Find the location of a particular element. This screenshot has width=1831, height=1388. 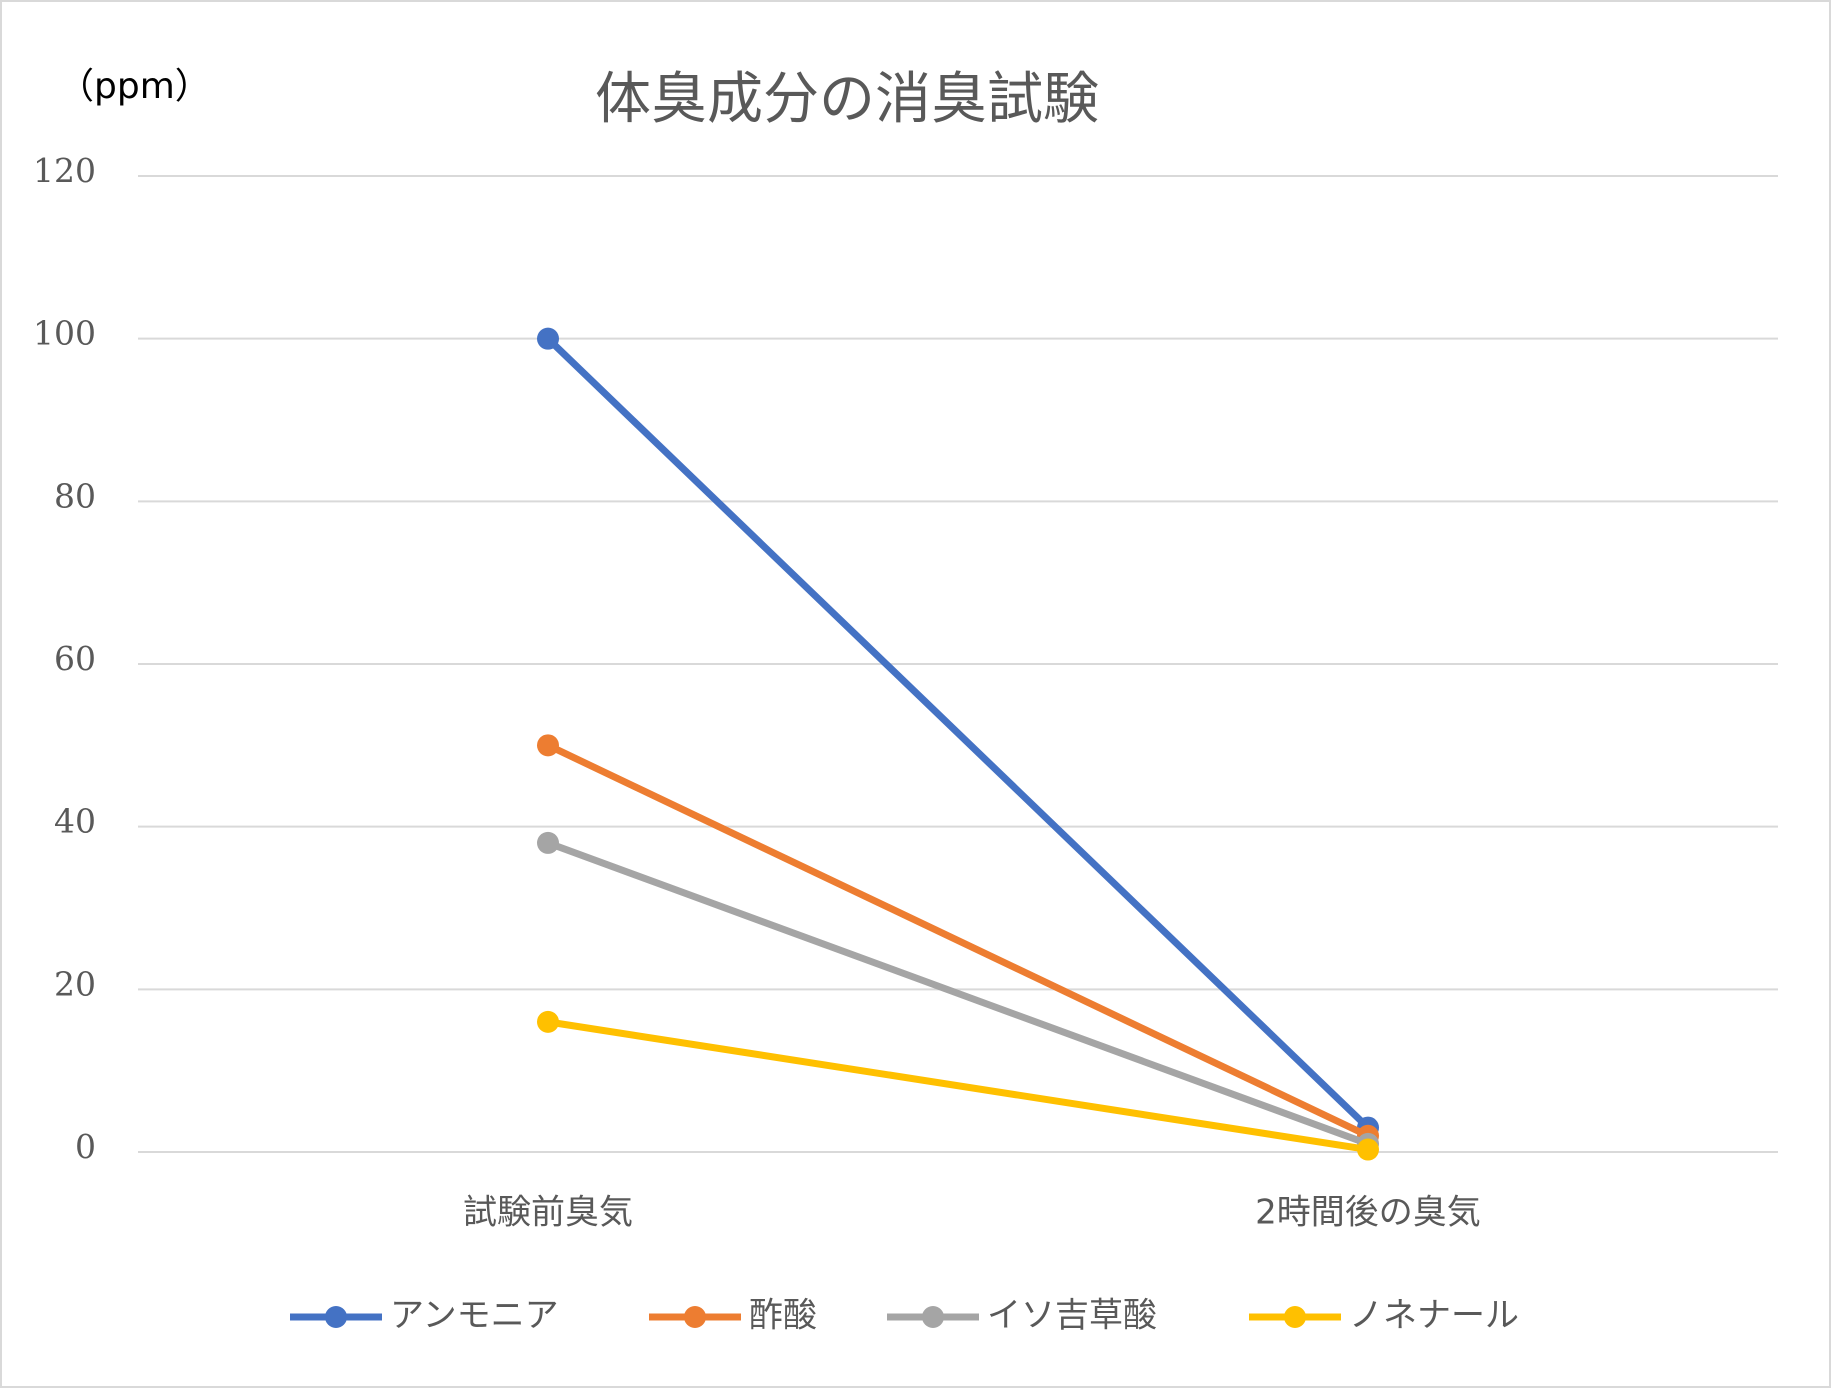

y-tick-label: 100 is located at coordinates (64, 333).